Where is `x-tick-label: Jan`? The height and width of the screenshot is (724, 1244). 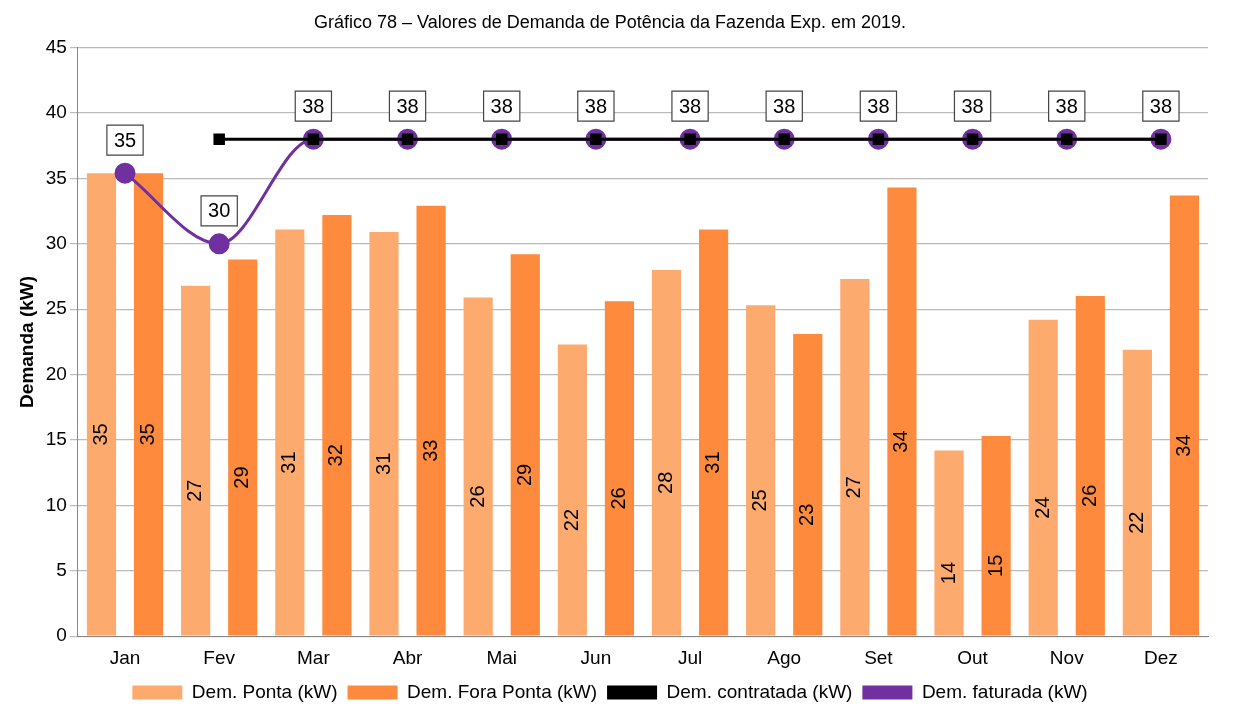
x-tick-label: Jan is located at coordinates (125, 657).